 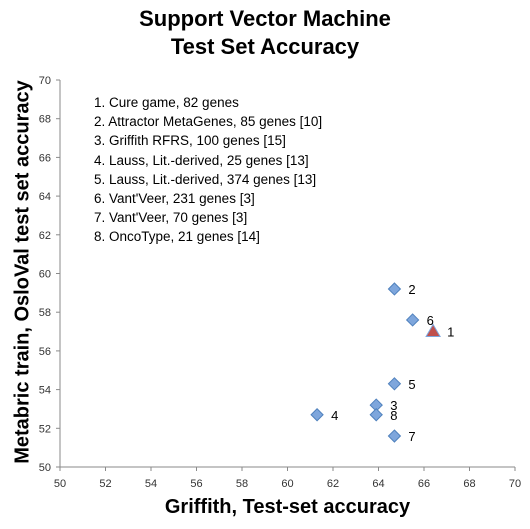 I want to click on x-tick-label: 68, so click(x=469, y=484).